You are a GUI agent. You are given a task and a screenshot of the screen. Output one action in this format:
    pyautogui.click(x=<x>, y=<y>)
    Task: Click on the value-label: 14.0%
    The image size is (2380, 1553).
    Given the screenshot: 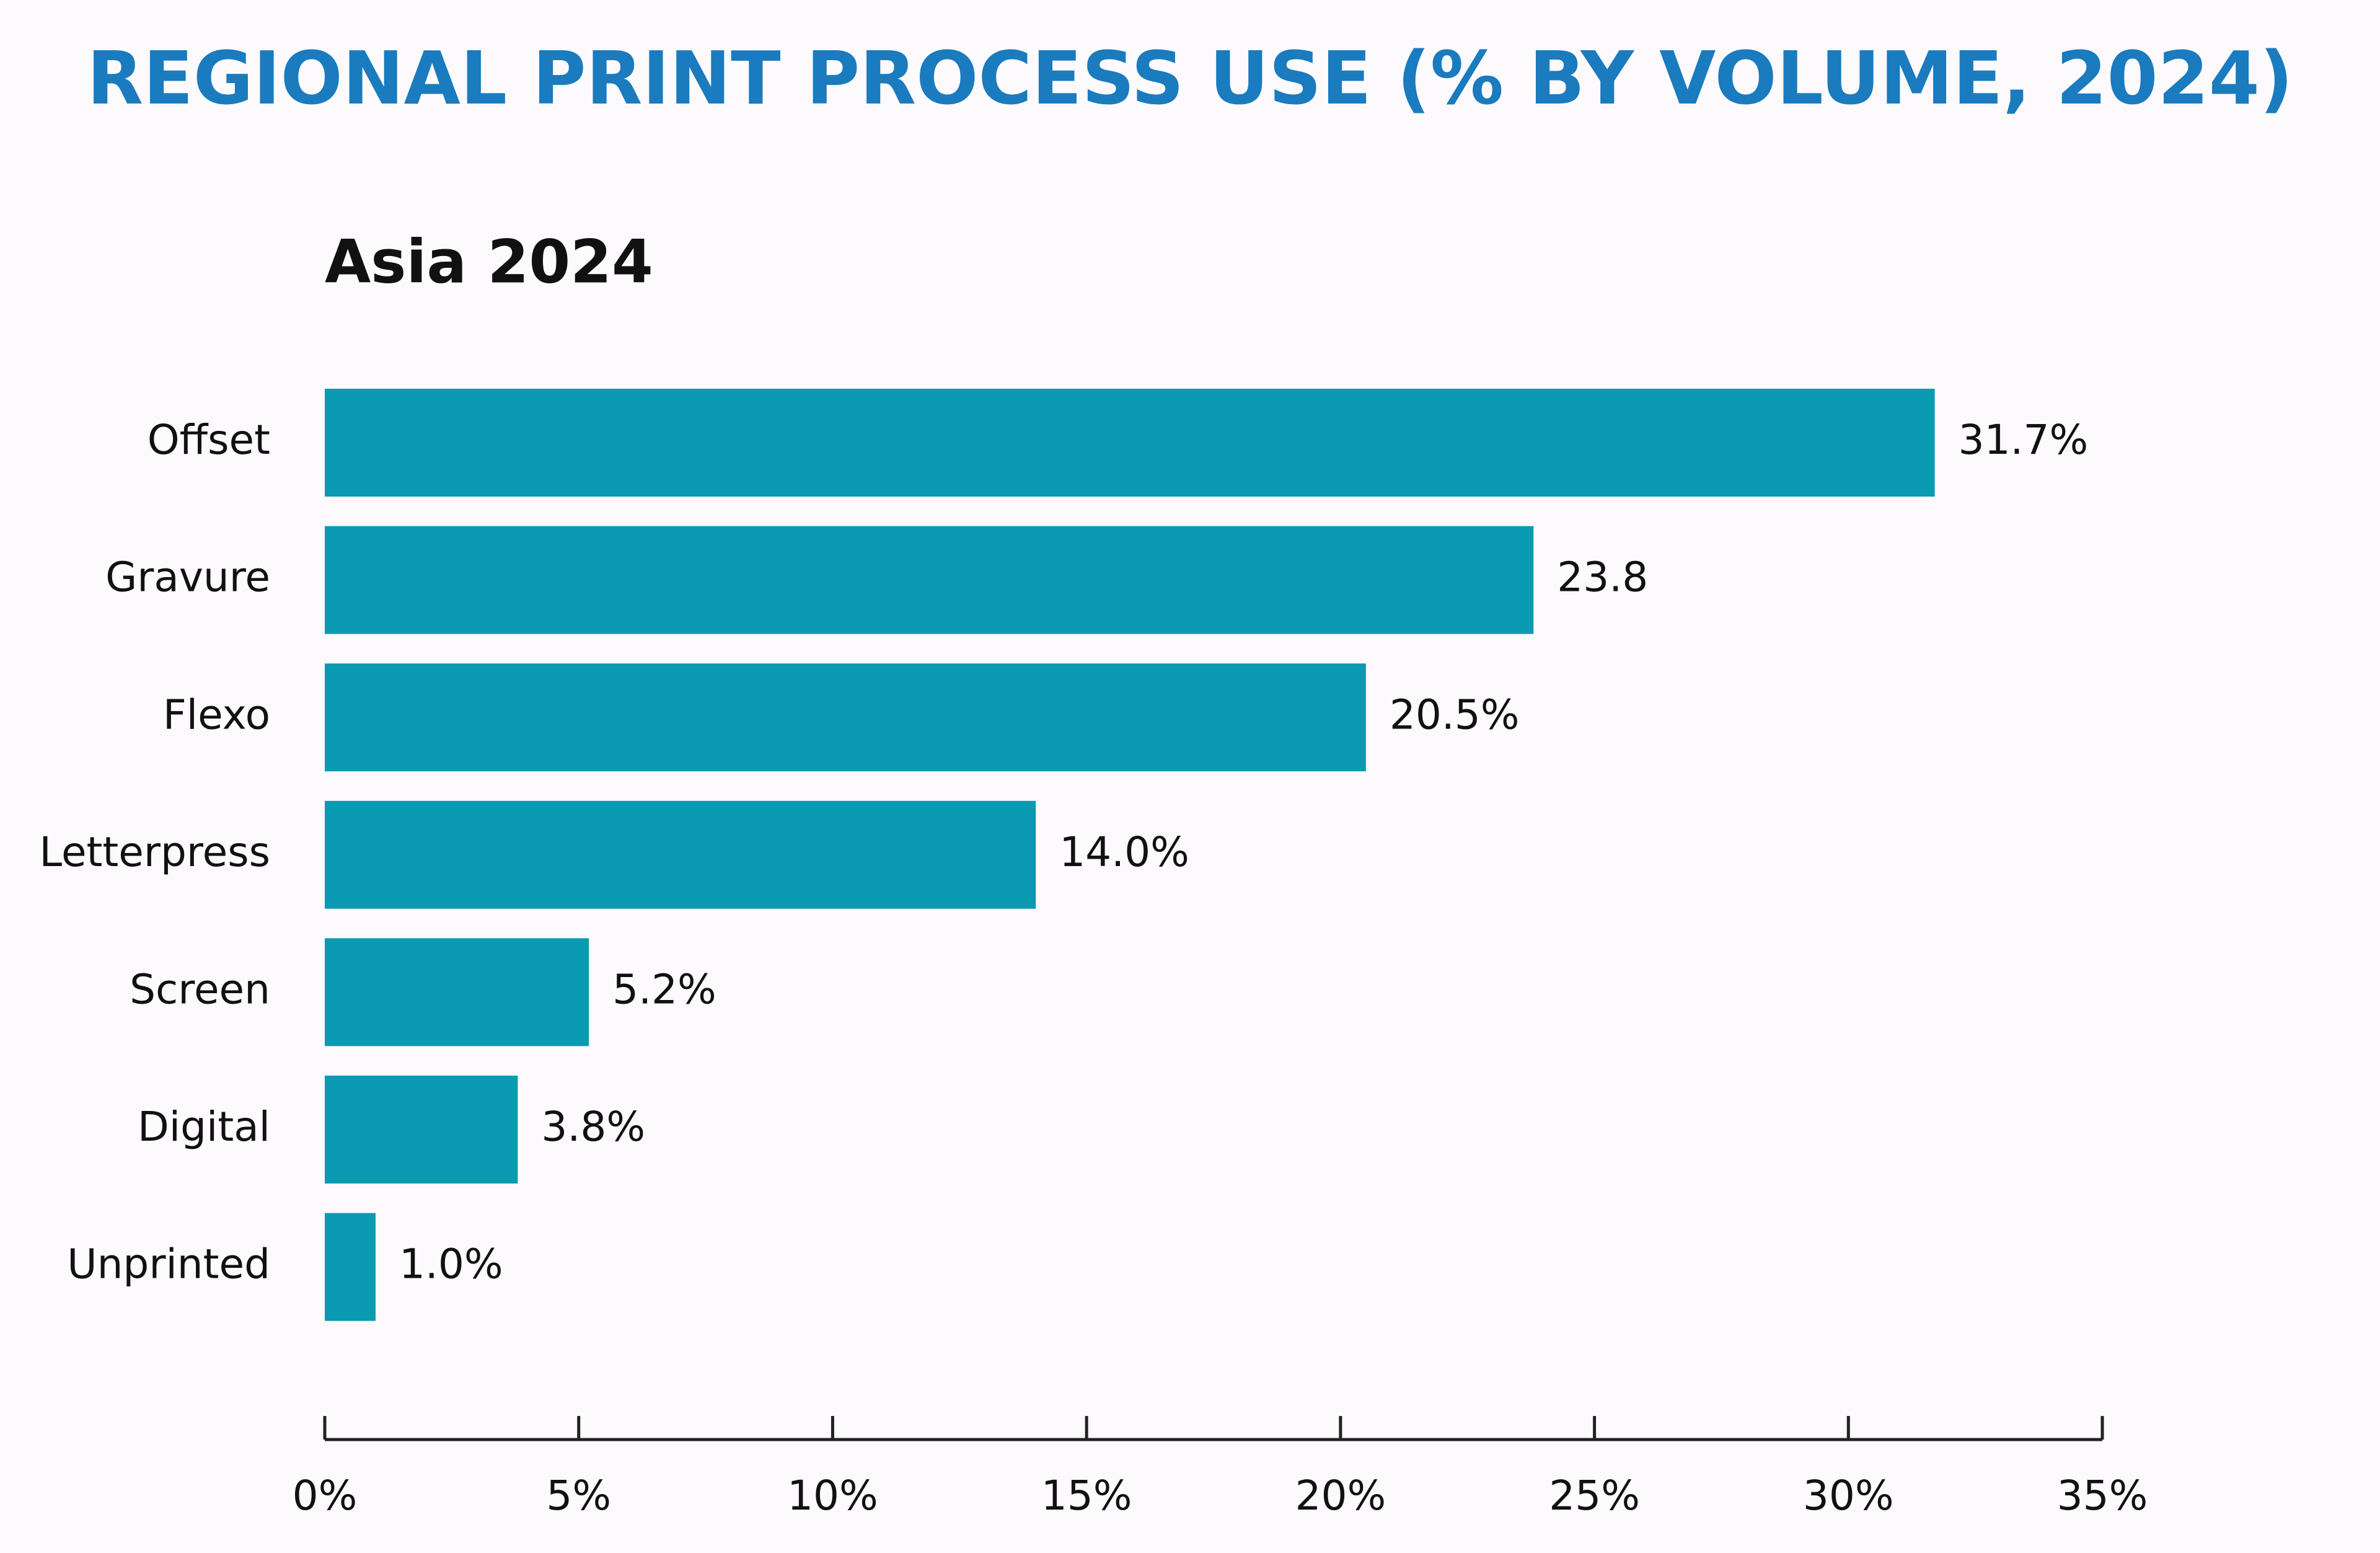 What is the action you would take?
    pyautogui.click(x=1124, y=852)
    